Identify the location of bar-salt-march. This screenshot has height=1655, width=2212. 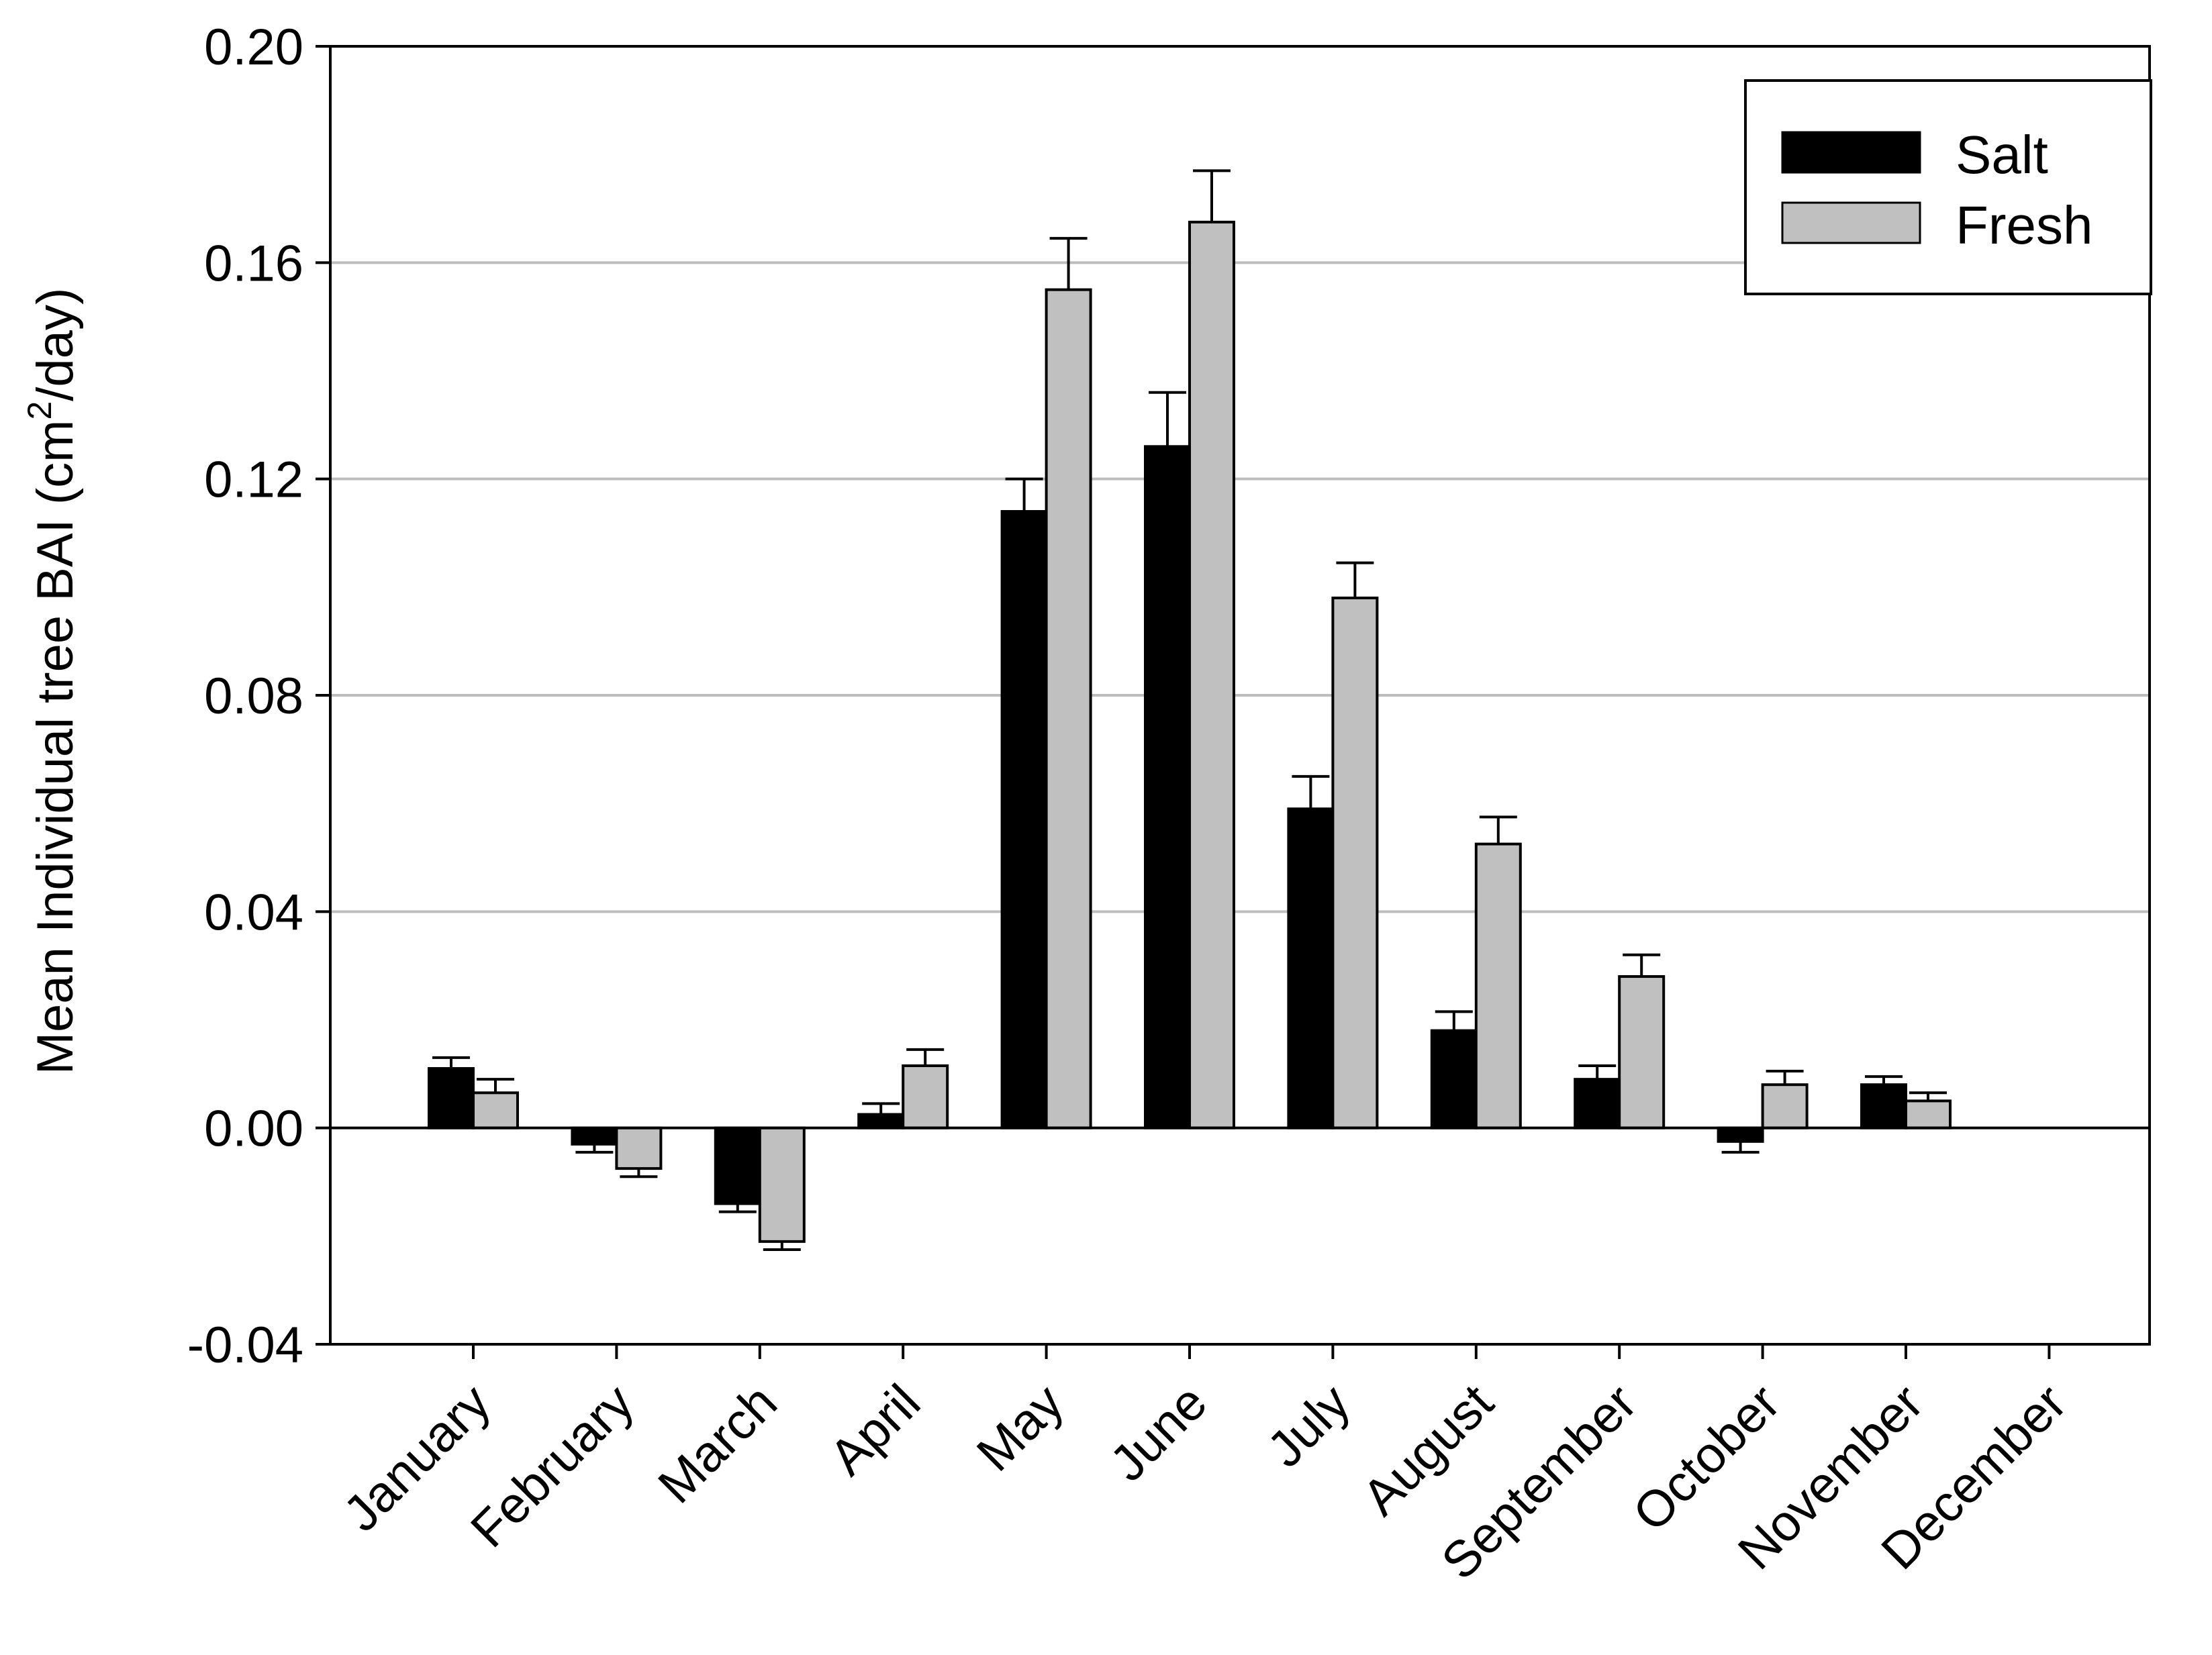
(738, 1165).